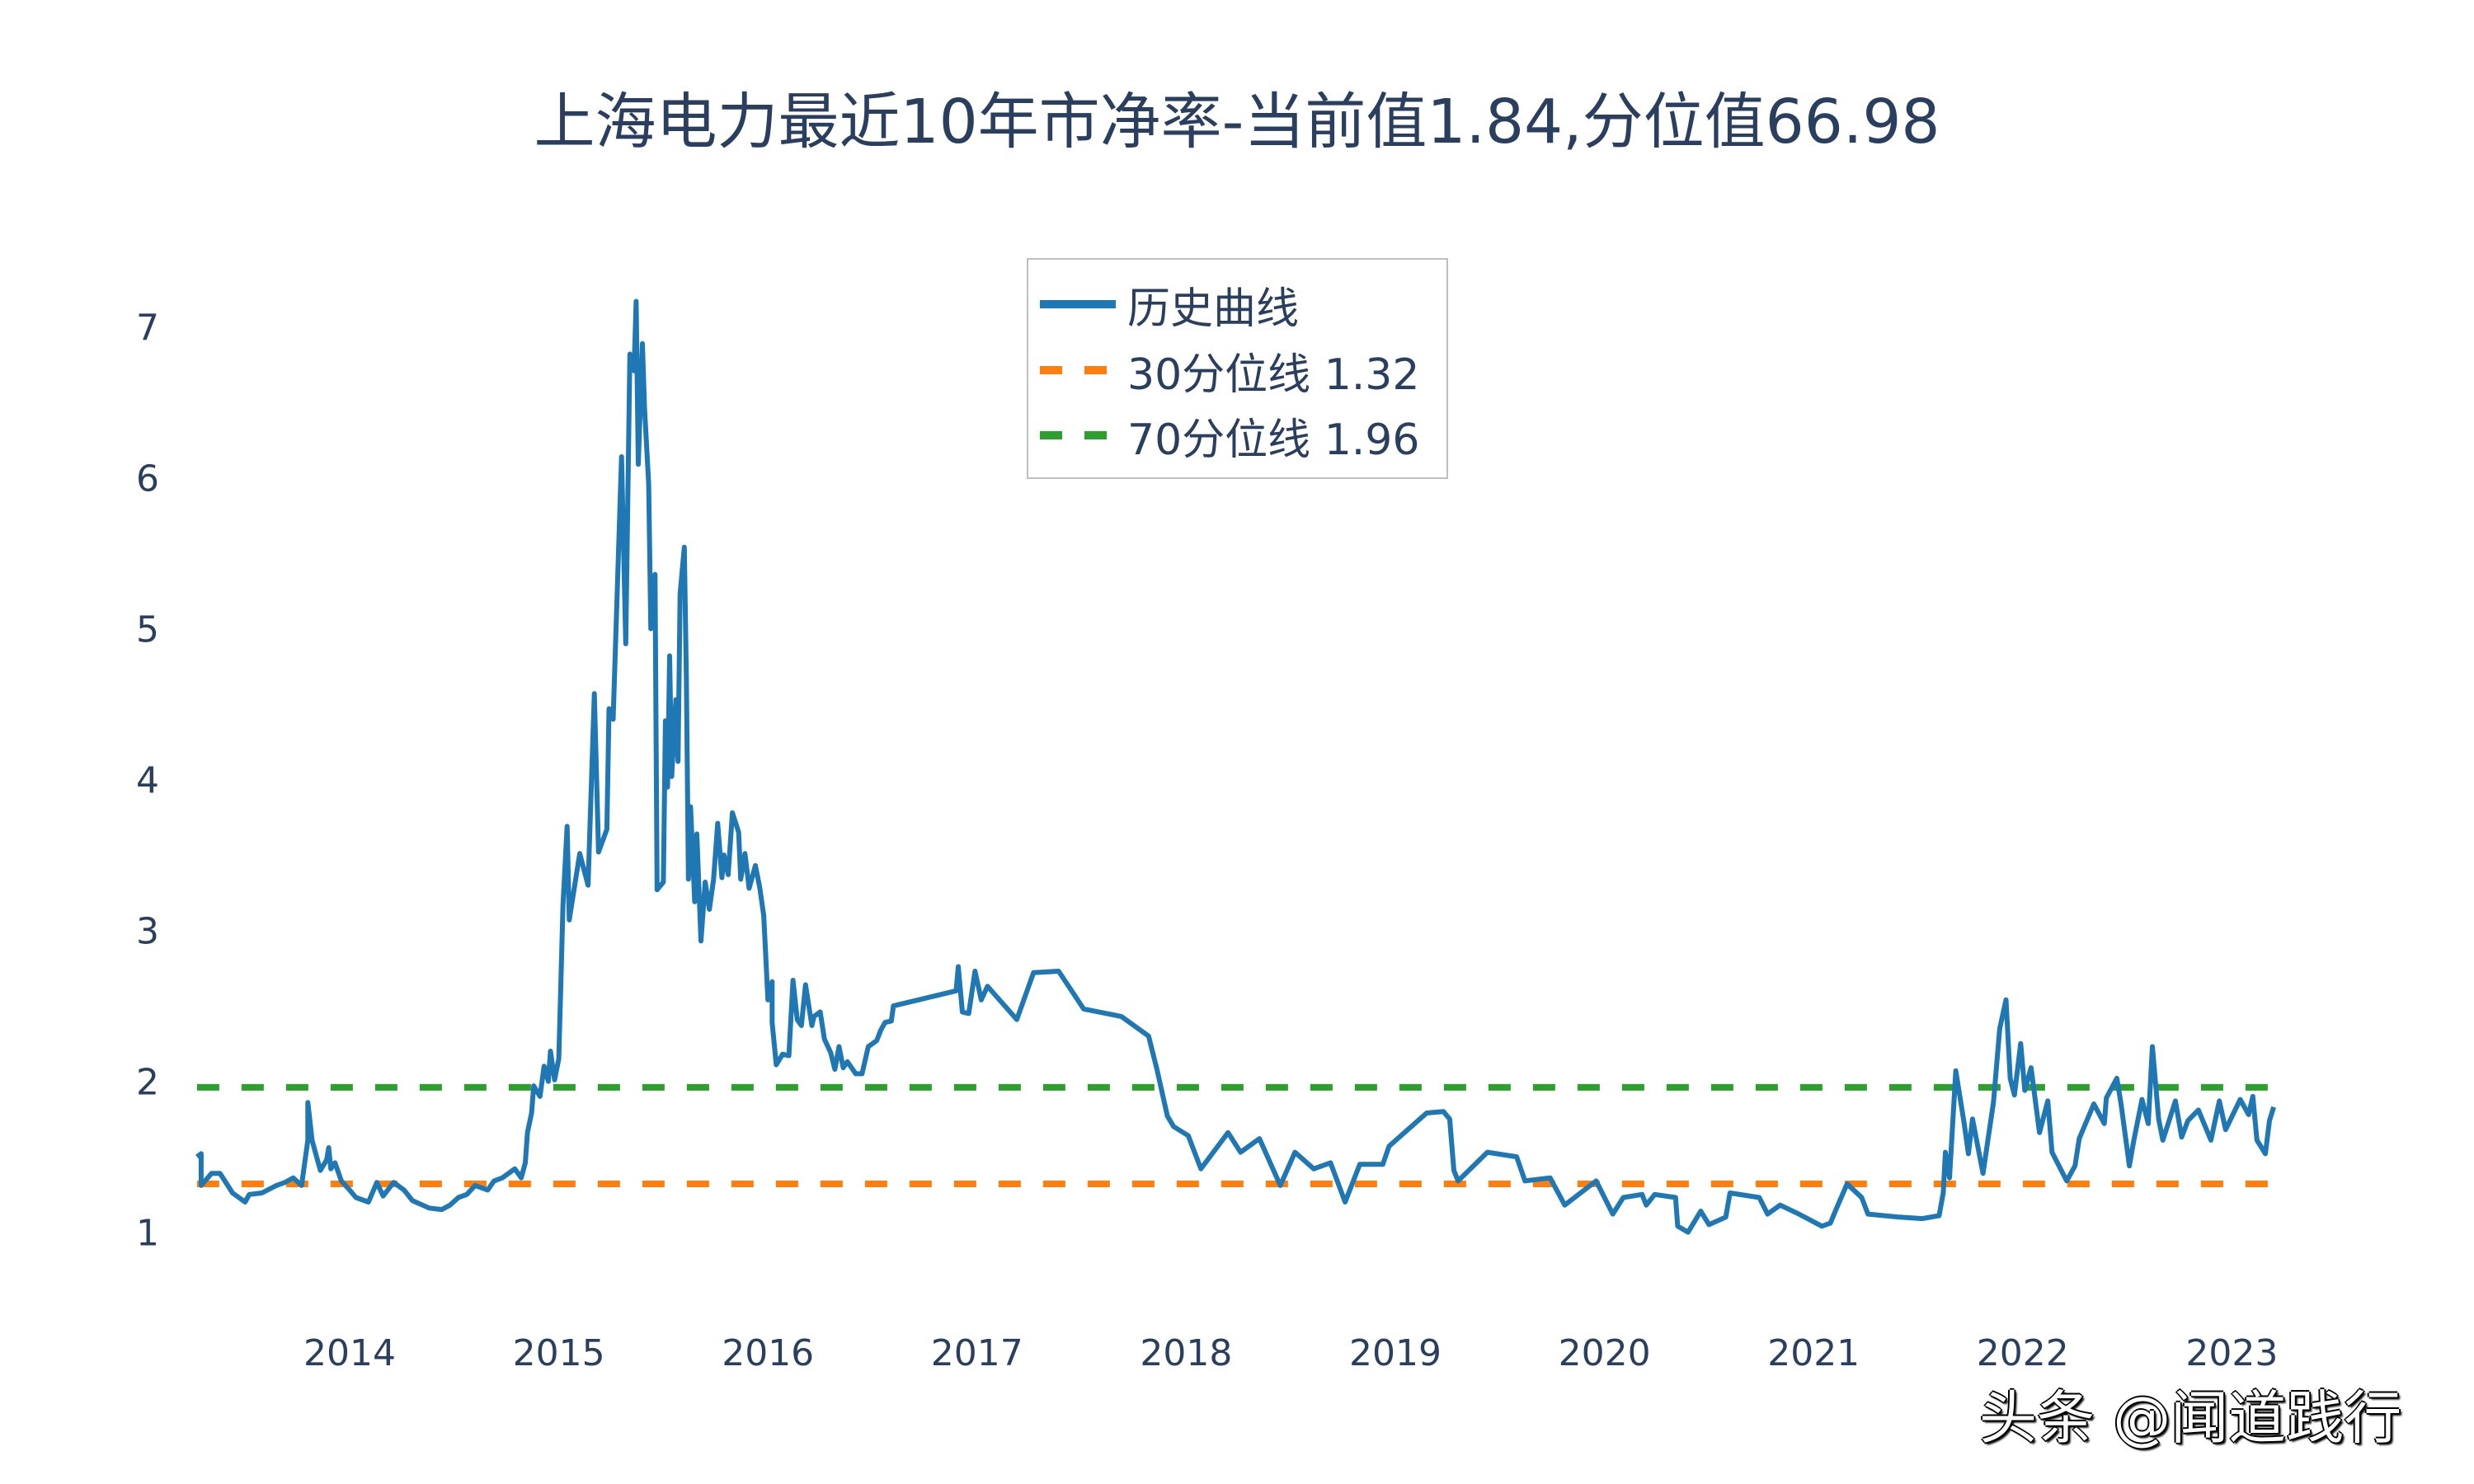  Describe the element at coordinates (1813, 1353) in the screenshot. I see `x-tick-label: 2021` at that location.